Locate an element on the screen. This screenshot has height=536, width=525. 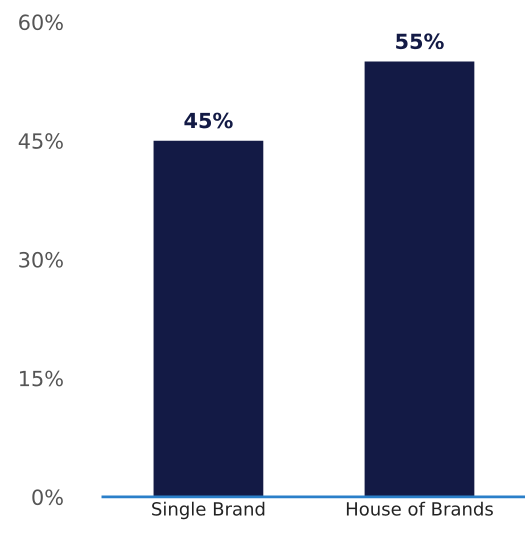
data-label: 45% is located at coordinates (208, 120).